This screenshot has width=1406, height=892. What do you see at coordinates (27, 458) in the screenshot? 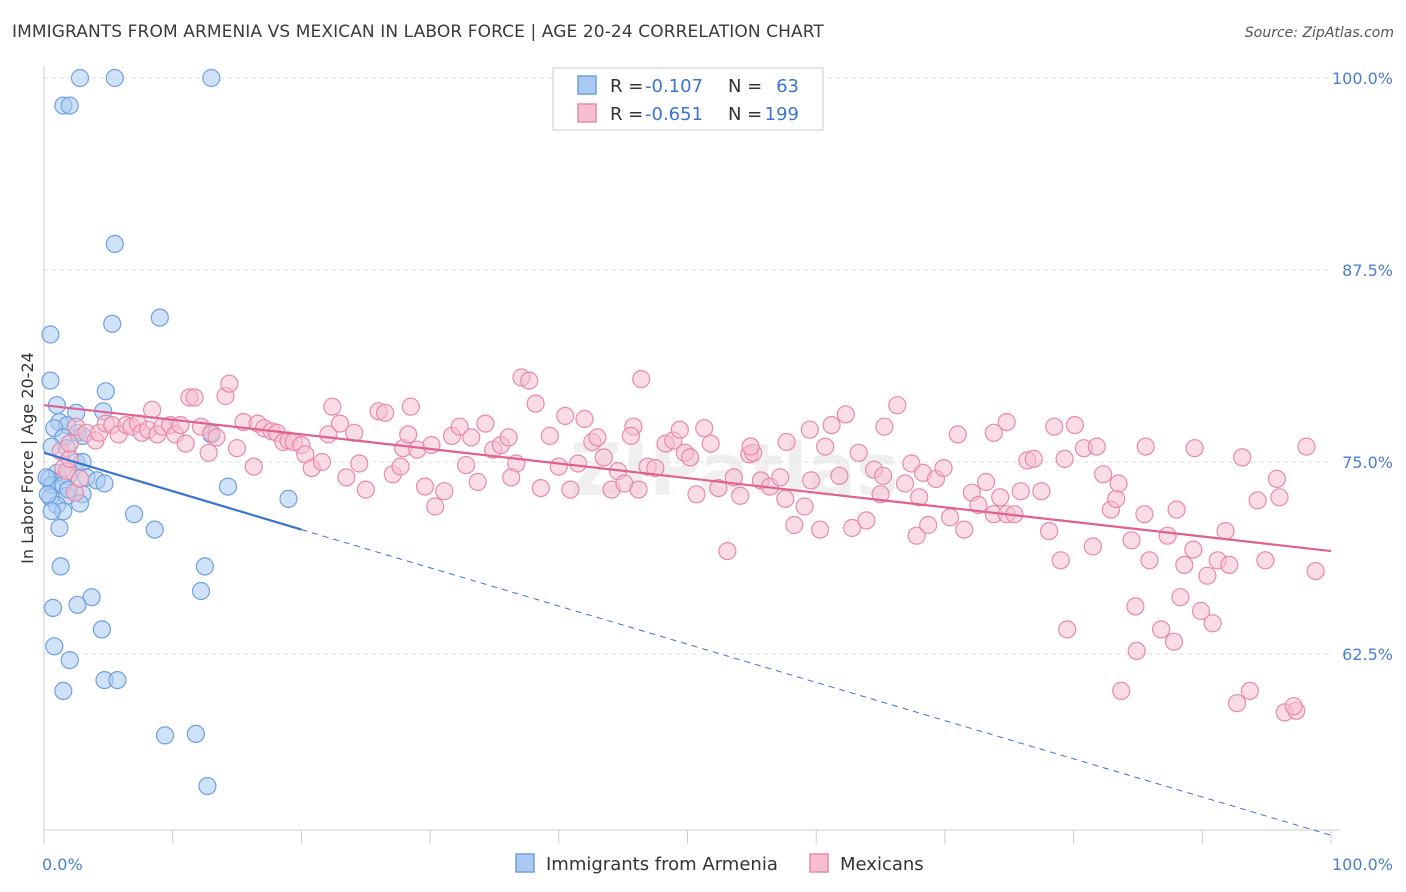
I see `y-axis-title: In Labor Force | Age 20-24` at bounding box center [27, 458].